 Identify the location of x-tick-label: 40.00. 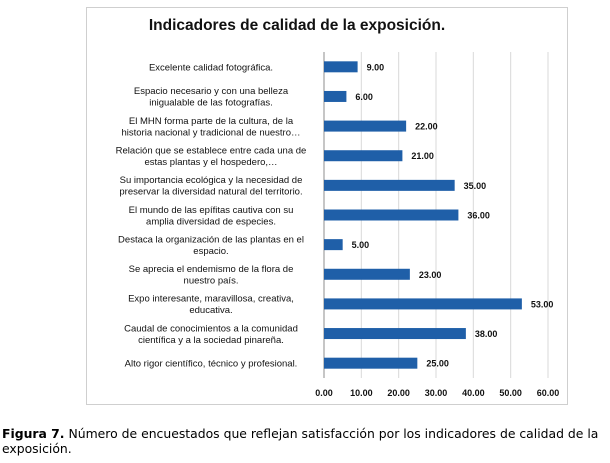
(473, 393).